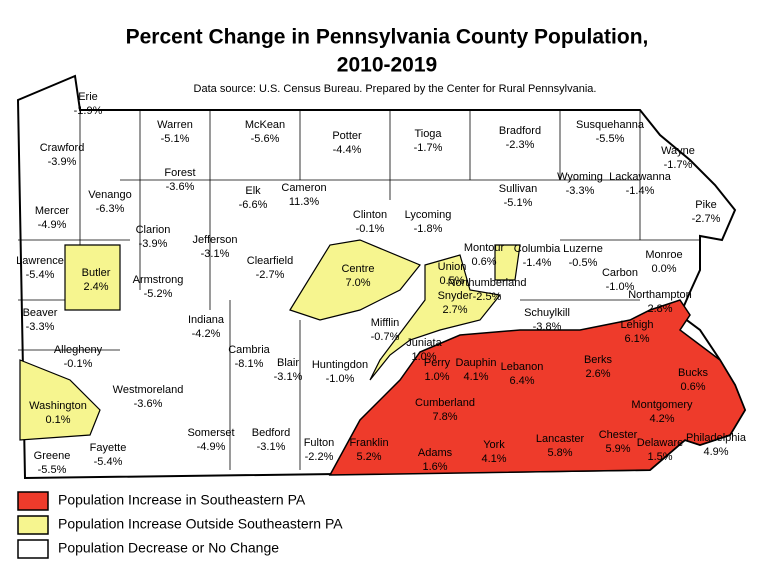 The width and height of the screenshot is (774, 572). Describe the element at coordinates (249, 364) in the screenshot. I see `county-change: -8.1%` at that location.